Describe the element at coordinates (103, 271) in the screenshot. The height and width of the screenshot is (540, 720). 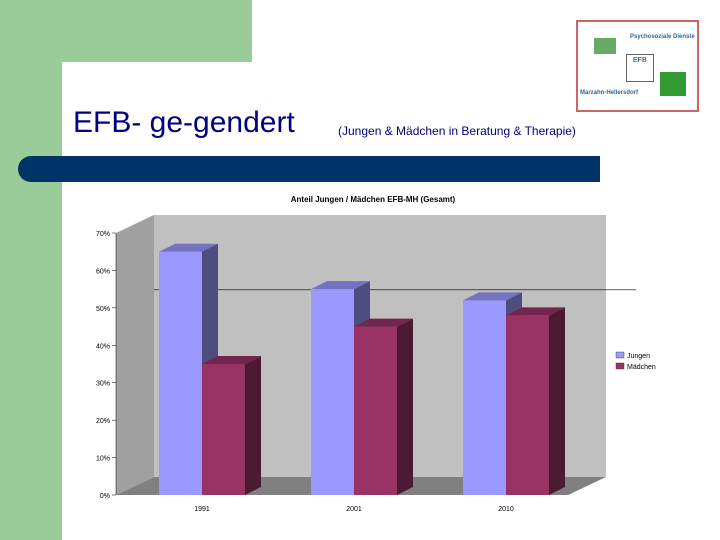
I see `y-tick-label: 60%` at that location.